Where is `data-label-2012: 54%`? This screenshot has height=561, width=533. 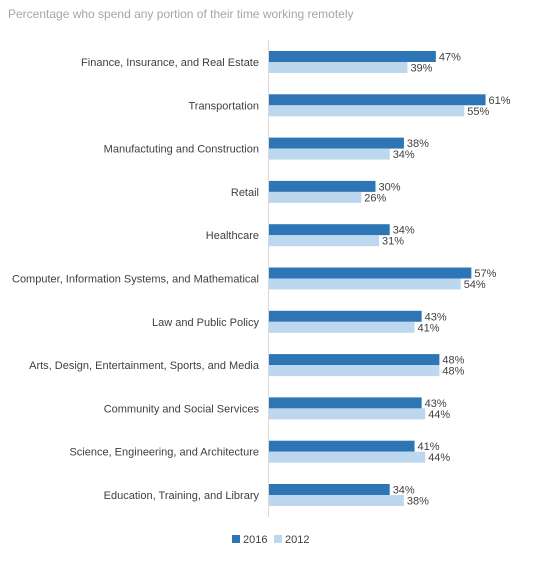 data-label-2012: 54% is located at coordinates (475, 285).